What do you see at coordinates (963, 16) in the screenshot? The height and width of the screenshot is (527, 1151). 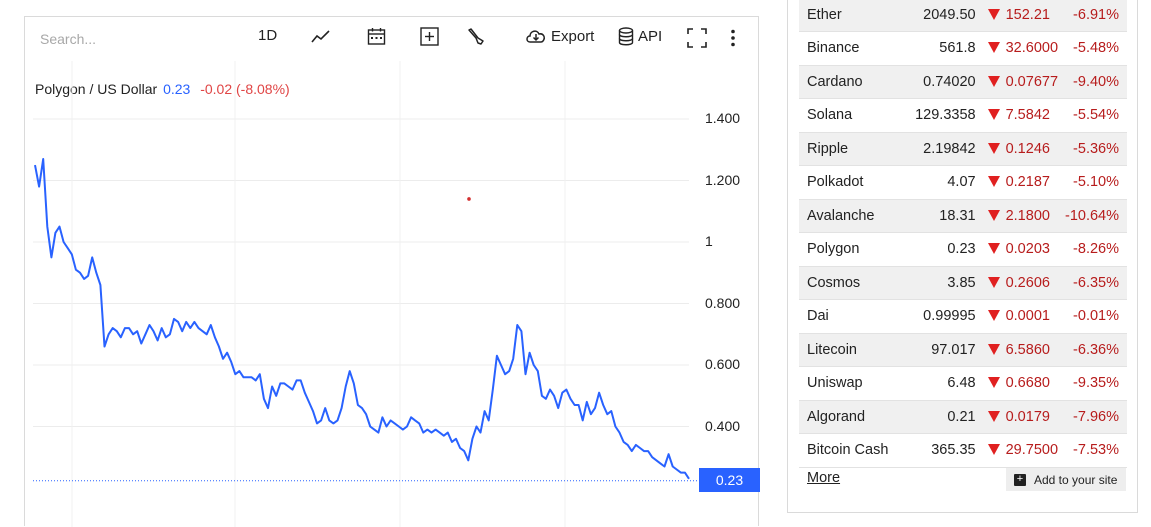 I see `market-row: Ether 2049.50 152.21 -6.91%` at bounding box center [963, 16].